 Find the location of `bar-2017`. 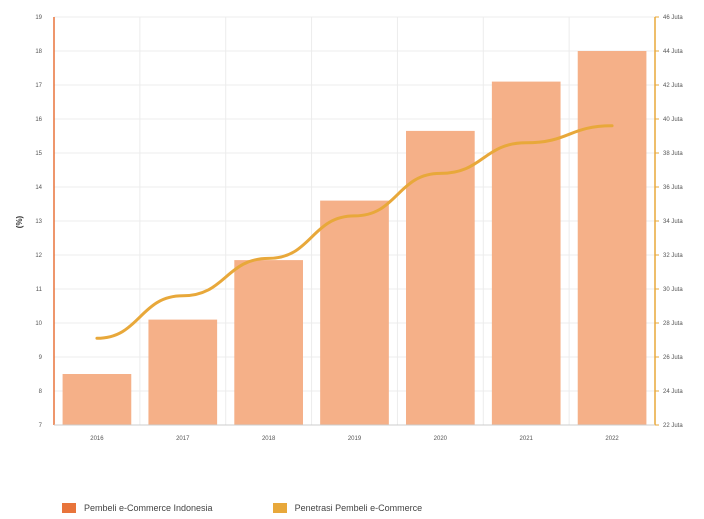

bar-2017 is located at coordinates (183, 372).